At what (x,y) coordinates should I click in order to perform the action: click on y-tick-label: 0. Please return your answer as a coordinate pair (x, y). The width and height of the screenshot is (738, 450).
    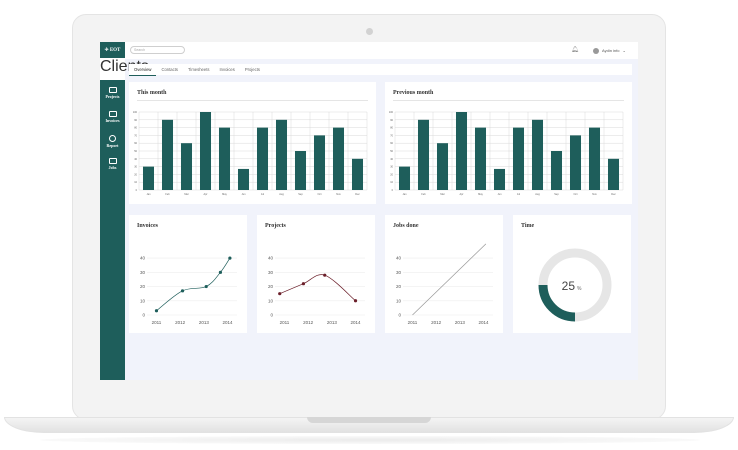
    Looking at the image, I should click on (271, 315).